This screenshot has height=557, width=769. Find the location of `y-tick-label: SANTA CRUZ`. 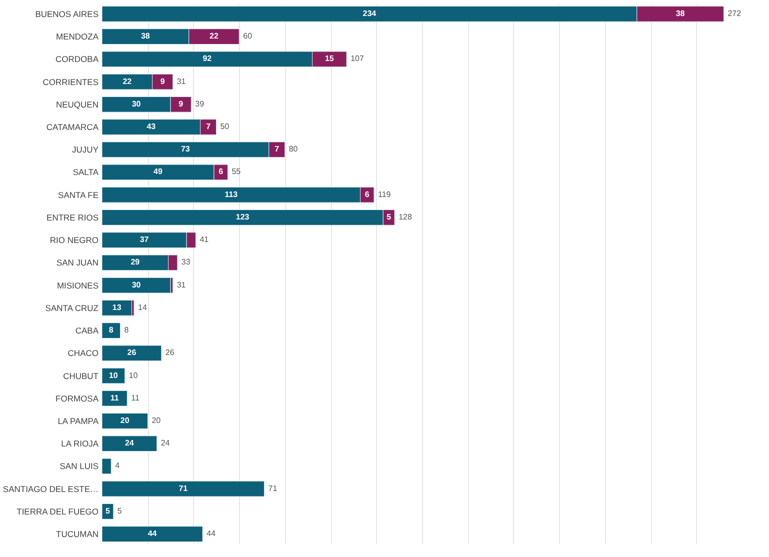

y-tick-label: SANTA CRUZ is located at coordinates (71, 307).